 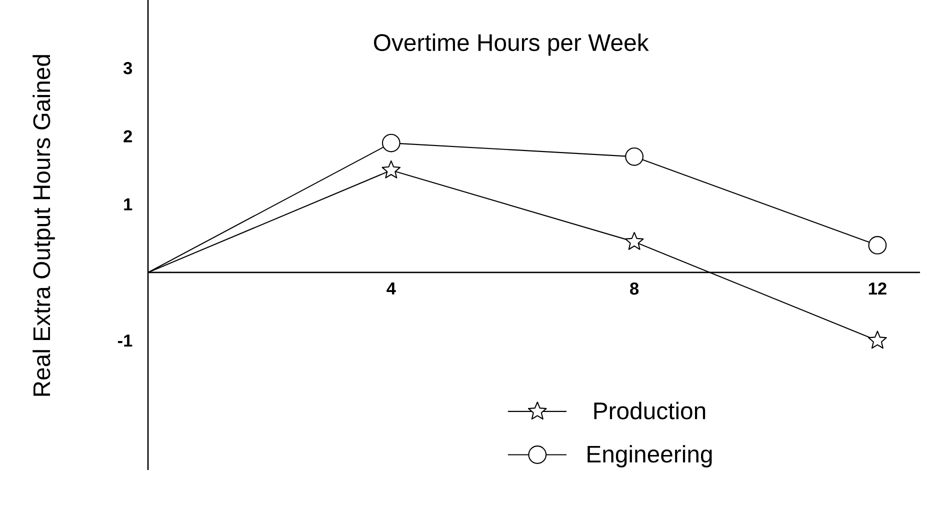 What do you see at coordinates (650, 456) in the screenshot?
I see `legend-label: Engineering` at bounding box center [650, 456].